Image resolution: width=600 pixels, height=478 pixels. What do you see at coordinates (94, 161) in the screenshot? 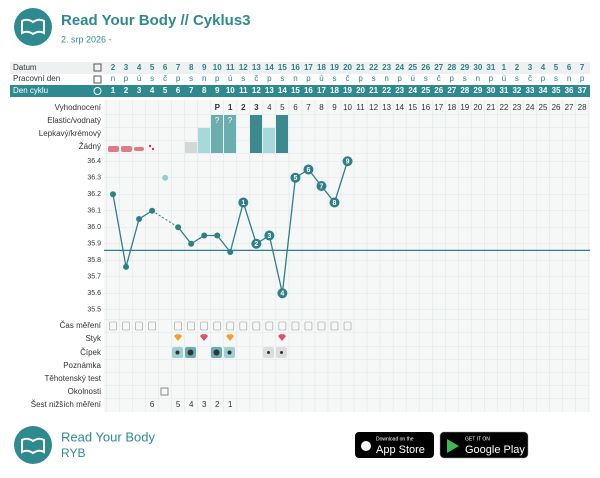
I see `y-tick-label: 36.4` at bounding box center [94, 161].